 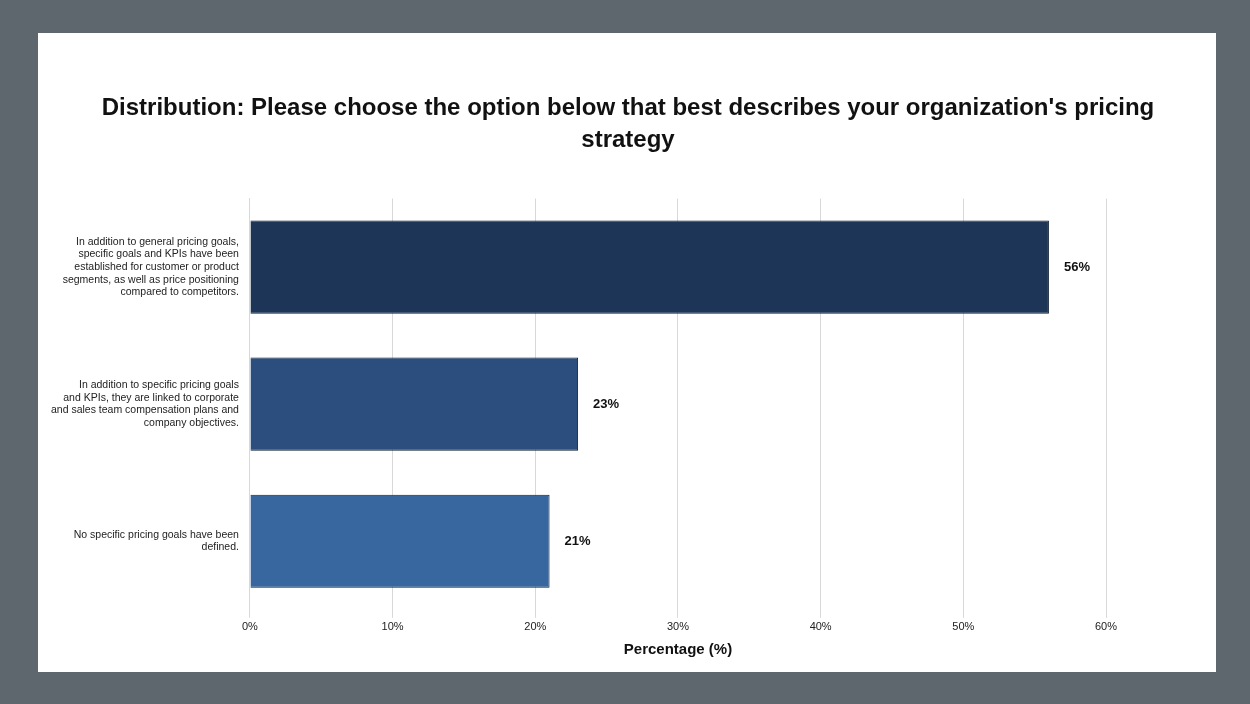 I want to click on data-label: 23%, so click(x=606, y=403).